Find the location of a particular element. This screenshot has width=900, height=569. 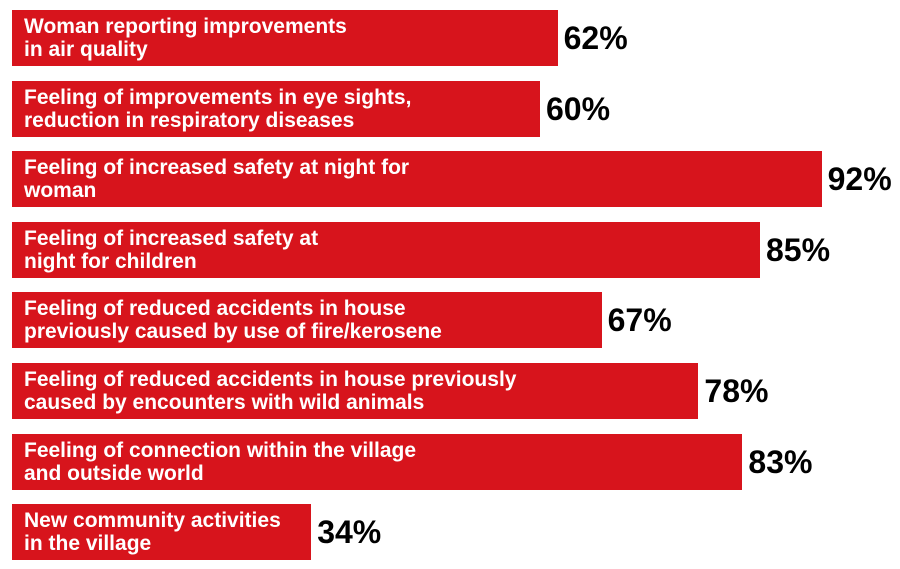

value-label: 67% is located at coordinates (639, 320).